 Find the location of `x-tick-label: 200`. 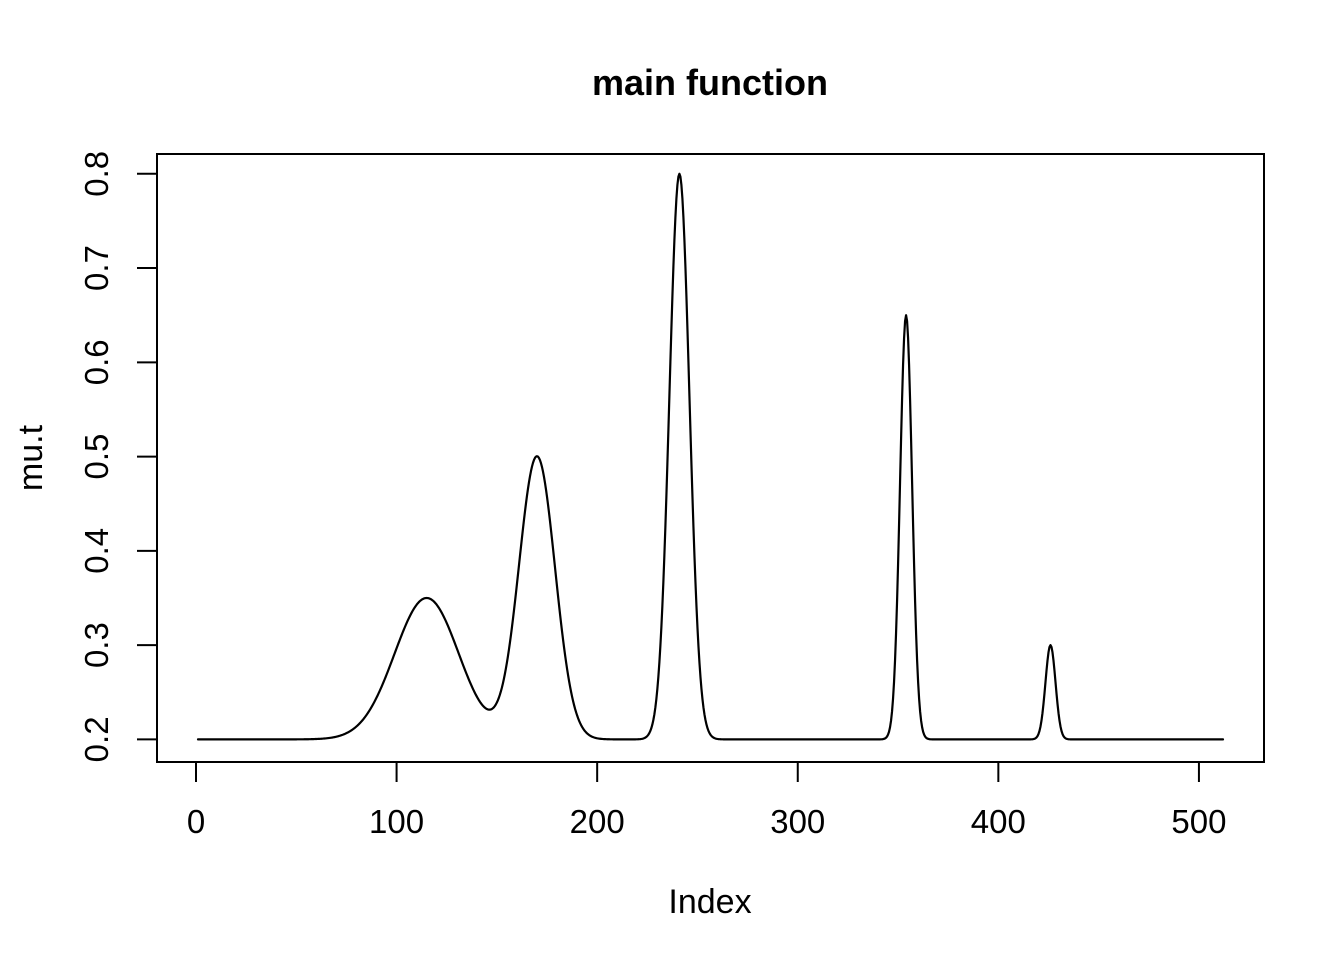

x-tick-label: 200 is located at coordinates (597, 821).